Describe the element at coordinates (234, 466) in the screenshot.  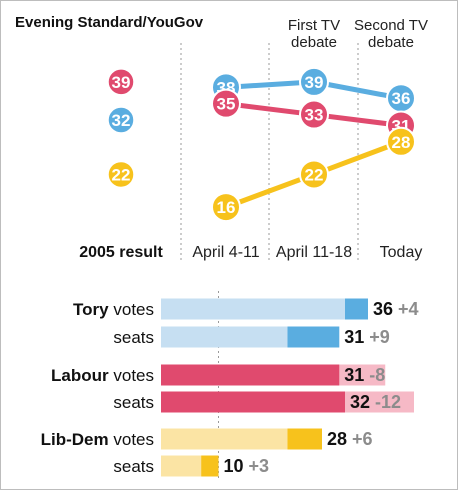
I see `row-value-lib-dem-seats: 10` at that location.